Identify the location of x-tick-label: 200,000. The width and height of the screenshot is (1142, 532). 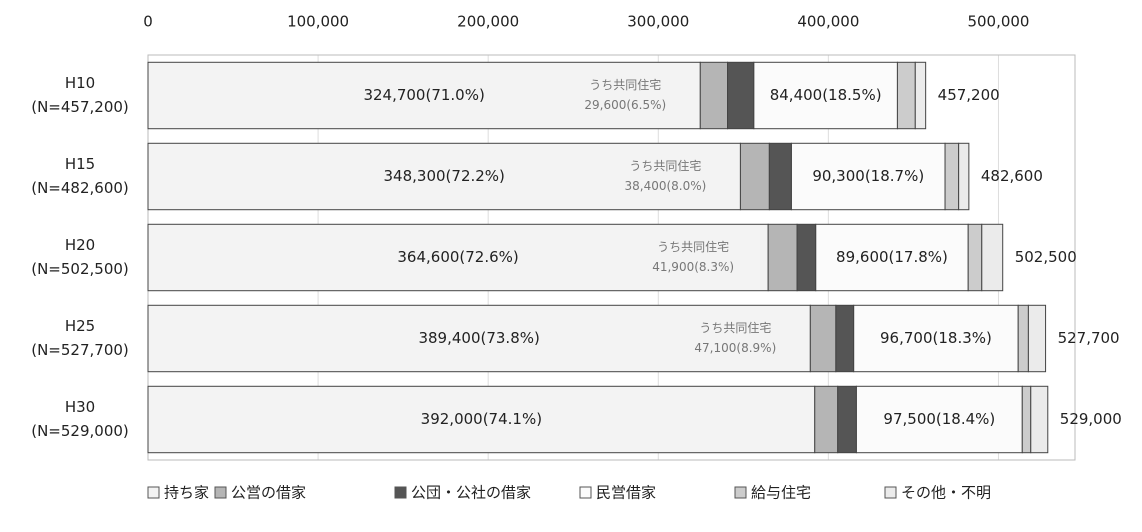
(488, 22).